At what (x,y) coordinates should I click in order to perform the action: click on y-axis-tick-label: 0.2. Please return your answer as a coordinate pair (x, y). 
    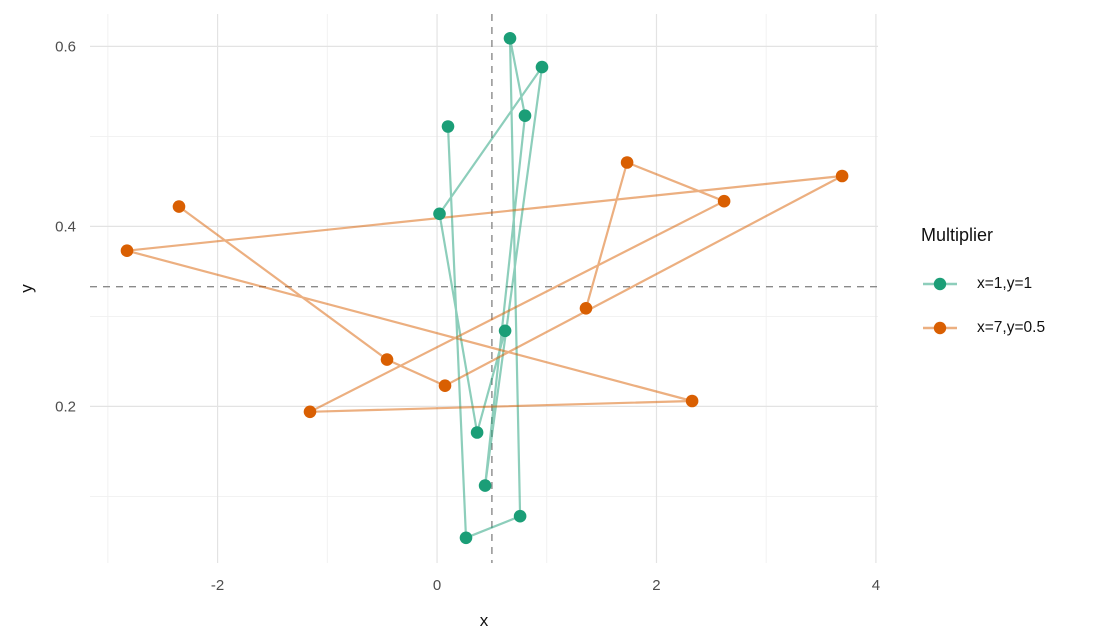
    Looking at the image, I should click on (65, 406).